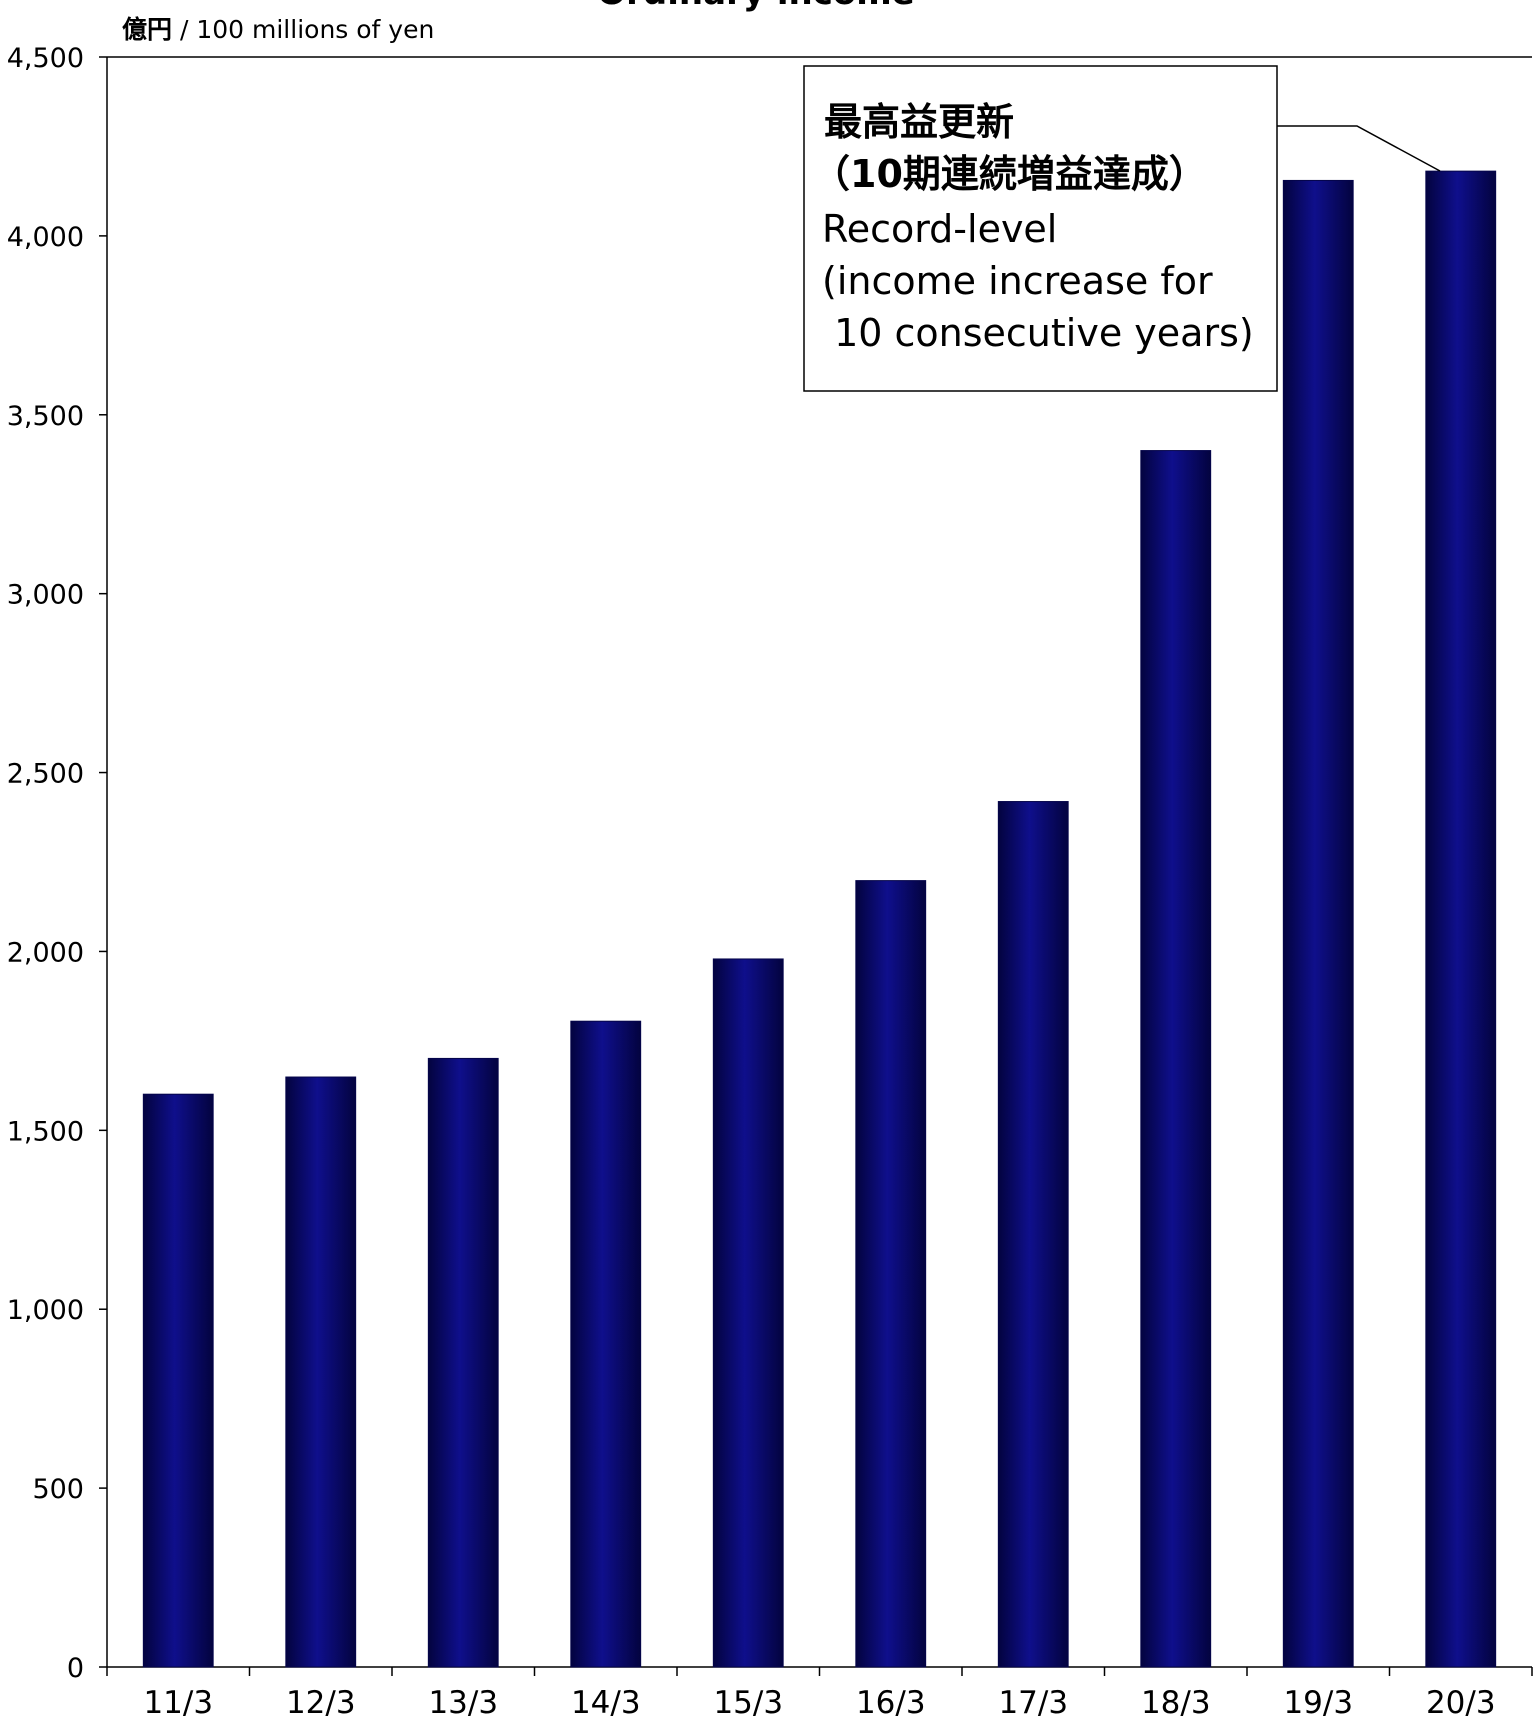  I want to click on unit-label-en: 100 millions of yen, so click(315, 29).